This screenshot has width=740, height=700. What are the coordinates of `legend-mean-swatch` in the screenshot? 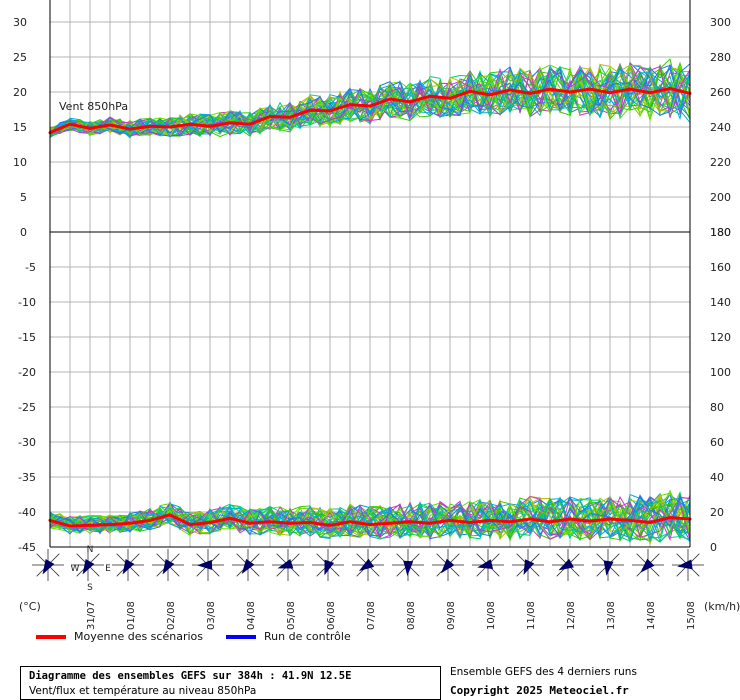 It's located at (51, 637).